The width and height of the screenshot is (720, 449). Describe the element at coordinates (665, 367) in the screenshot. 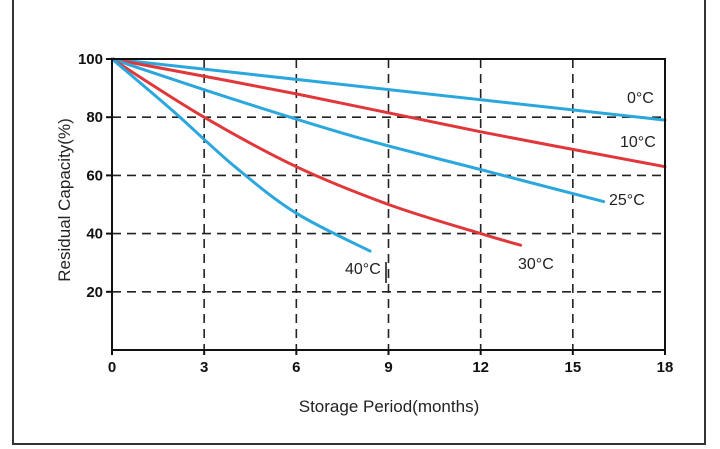

I see `x-tick-label: 18` at that location.